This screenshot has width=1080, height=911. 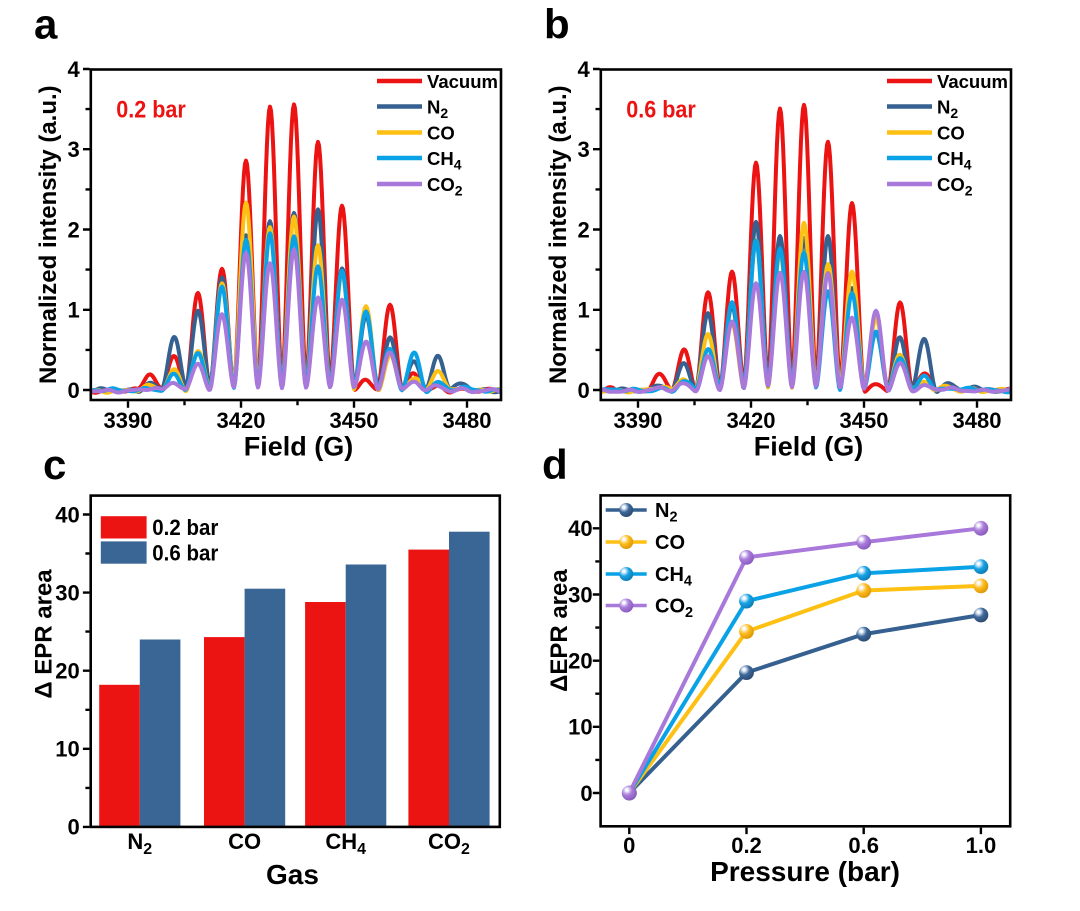 What do you see at coordinates (54, 464) in the screenshot?
I see `svg-text: c` at bounding box center [54, 464].